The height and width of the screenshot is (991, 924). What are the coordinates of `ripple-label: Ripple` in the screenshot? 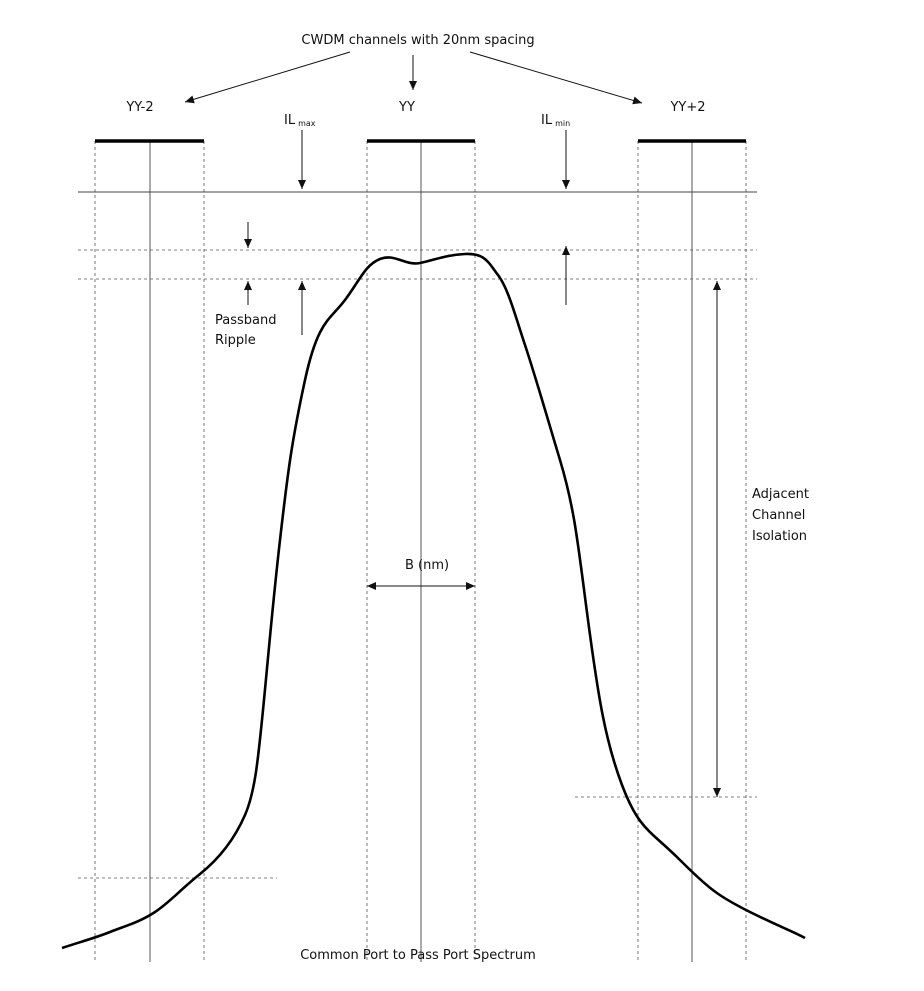 It's located at (235, 340).